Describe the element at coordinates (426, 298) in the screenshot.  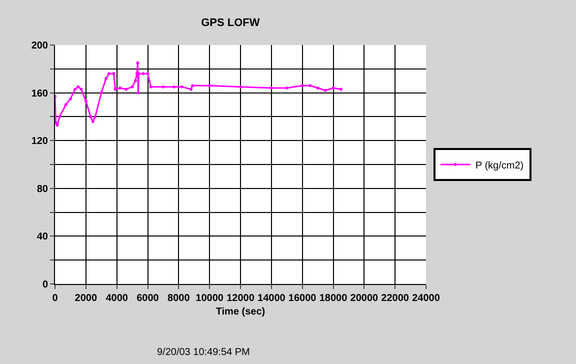
I see `x-tick-label: 24000` at that location.